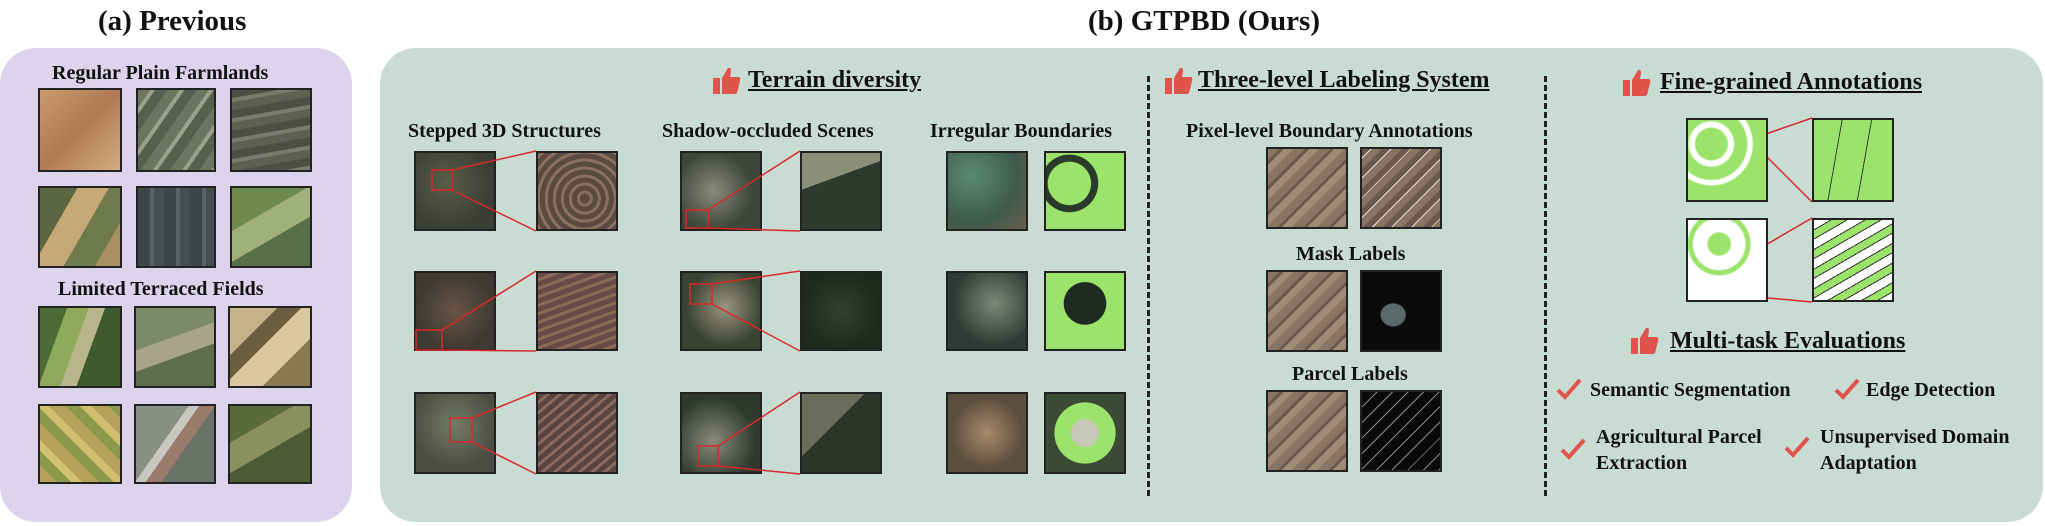 The image size is (2045, 526). What do you see at coordinates (1307, 311) in the screenshot?
I see `mask-source-image` at bounding box center [1307, 311].